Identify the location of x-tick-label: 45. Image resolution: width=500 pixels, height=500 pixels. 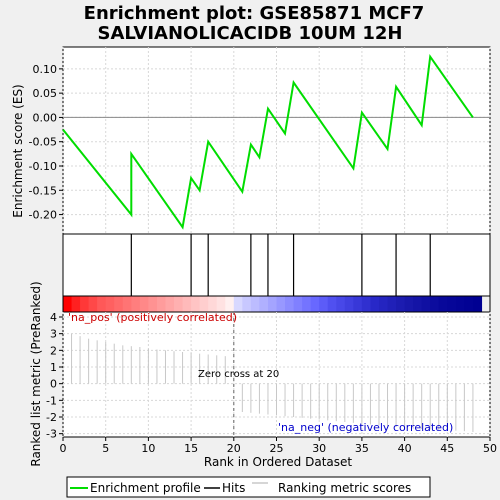
(447, 448).